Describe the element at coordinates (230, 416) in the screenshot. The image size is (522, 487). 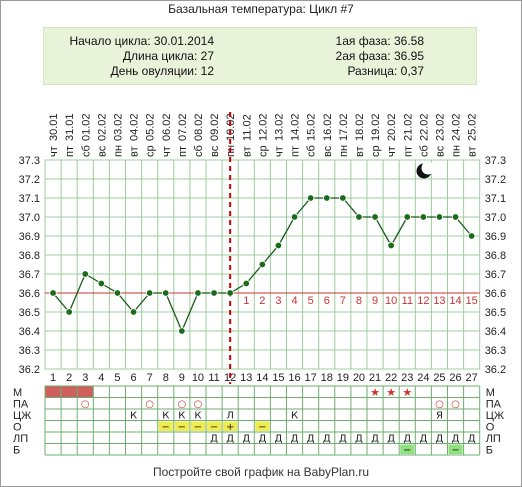
I see `cj-mark: Л` at that location.